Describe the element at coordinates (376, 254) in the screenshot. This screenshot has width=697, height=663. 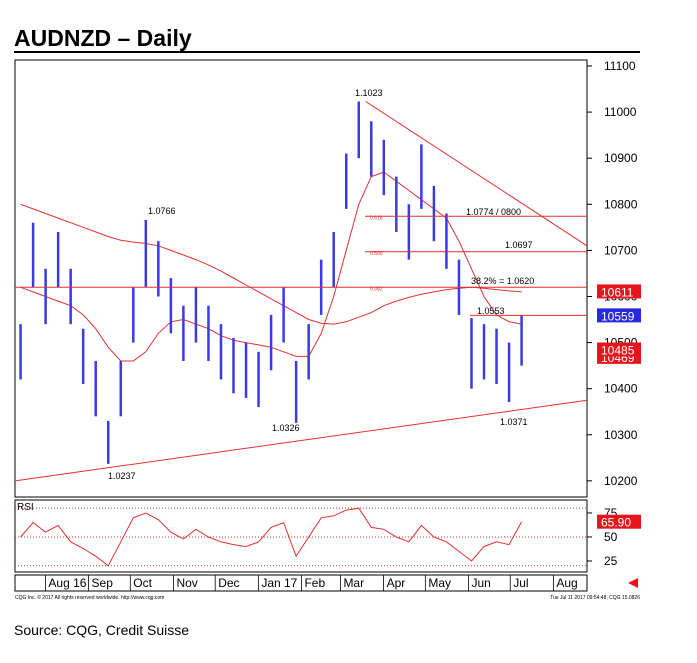
I see `fib-ratio: 0.500` at that location.